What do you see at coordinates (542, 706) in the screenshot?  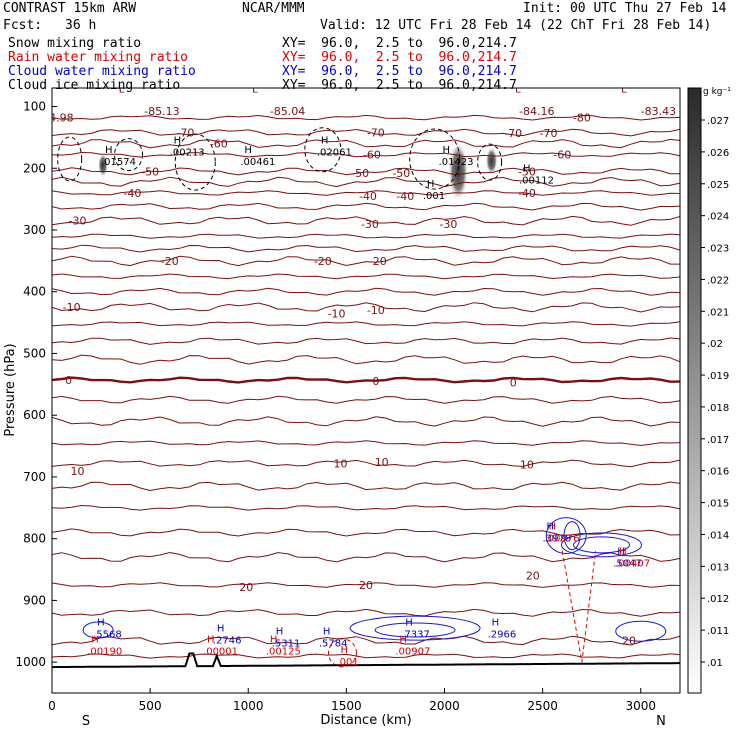 I see `x-tick-label: 2500` at bounding box center [542, 706].